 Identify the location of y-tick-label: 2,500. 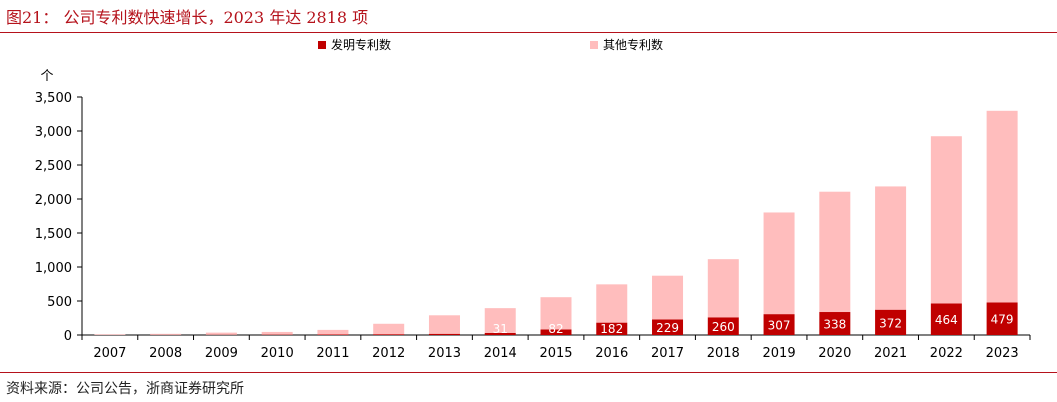
(53, 166).